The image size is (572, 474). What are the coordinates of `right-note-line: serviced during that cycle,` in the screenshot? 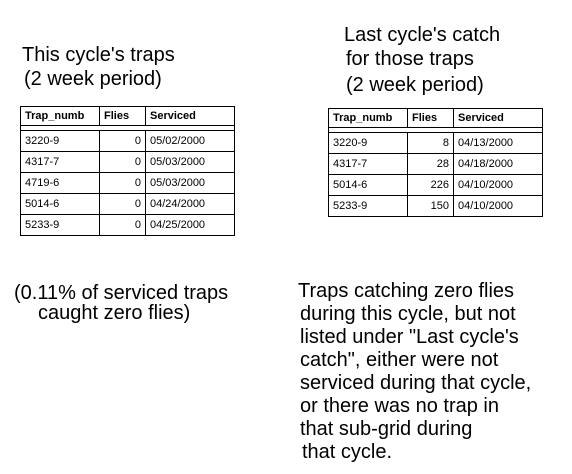 It's located at (416, 383).